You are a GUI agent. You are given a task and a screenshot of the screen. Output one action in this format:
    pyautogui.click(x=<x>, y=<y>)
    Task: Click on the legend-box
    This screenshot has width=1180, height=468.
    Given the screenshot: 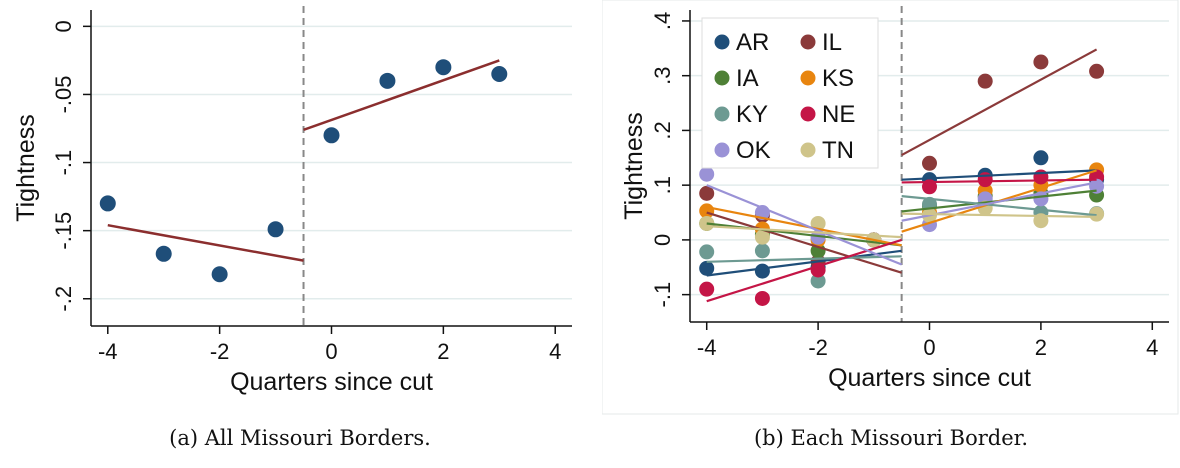 What is the action you would take?
    pyautogui.click(x=790, y=93)
    